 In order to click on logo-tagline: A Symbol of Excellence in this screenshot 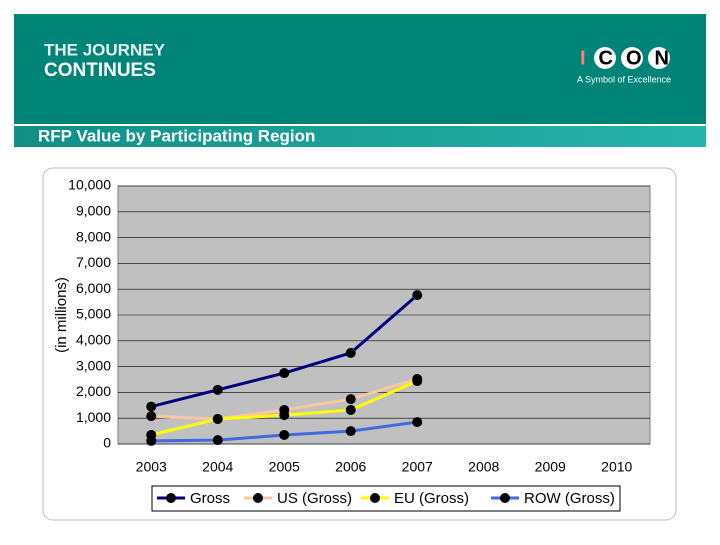, I will do `click(624, 79)`.